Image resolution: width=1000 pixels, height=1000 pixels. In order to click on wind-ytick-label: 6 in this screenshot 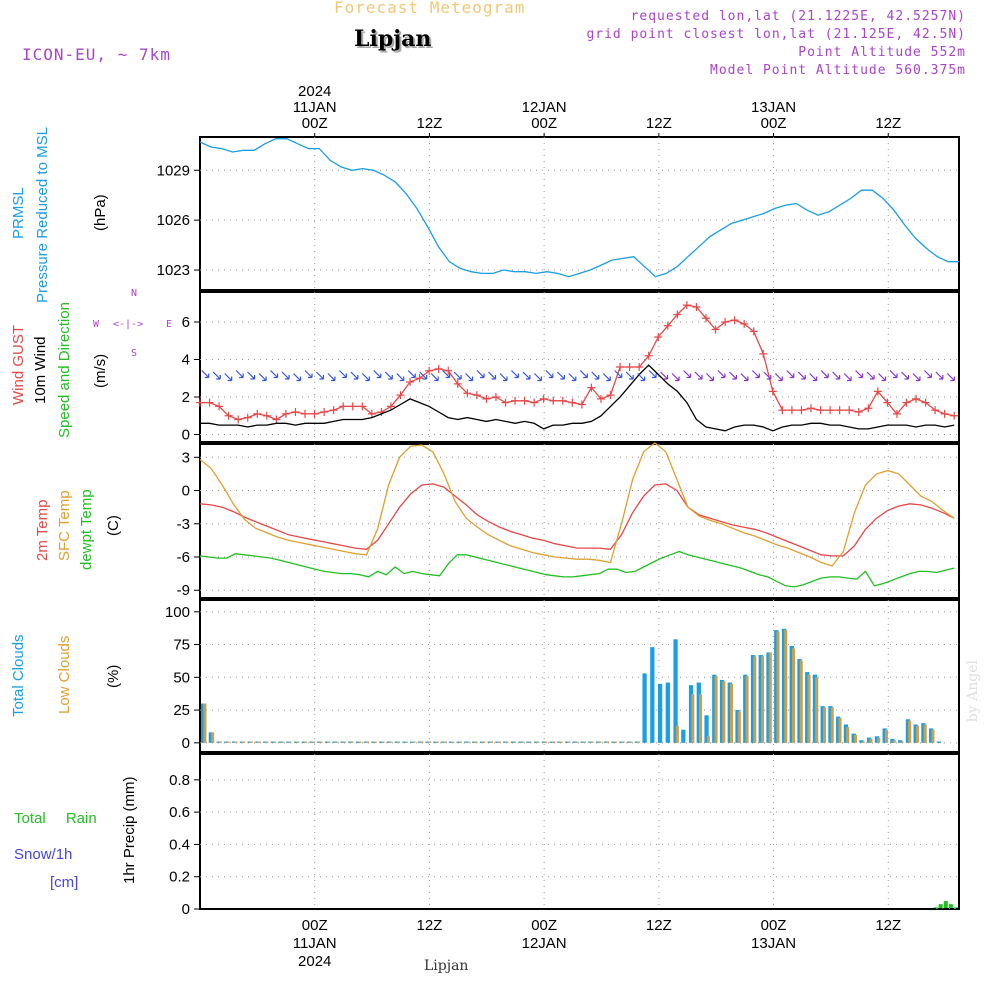, I will do `click(186, 322)`.